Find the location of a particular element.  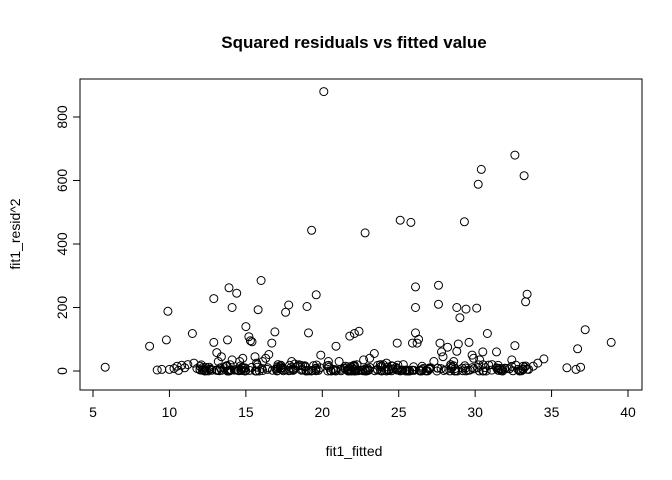

x-tick-label: 5 is located at coordinates (93, 412).